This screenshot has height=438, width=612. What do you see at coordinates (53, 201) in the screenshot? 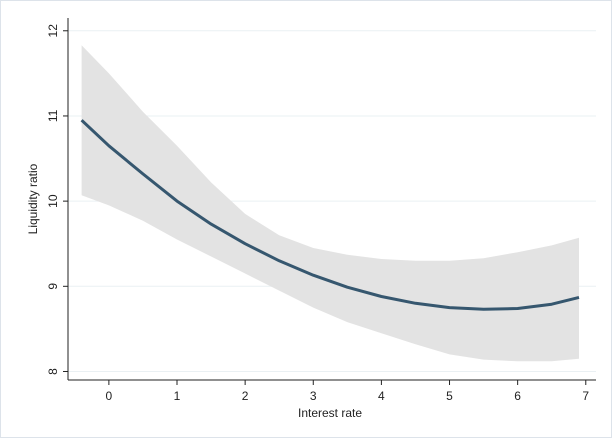
I see `y-tick-label: 10` at bounding box center [53, 201].